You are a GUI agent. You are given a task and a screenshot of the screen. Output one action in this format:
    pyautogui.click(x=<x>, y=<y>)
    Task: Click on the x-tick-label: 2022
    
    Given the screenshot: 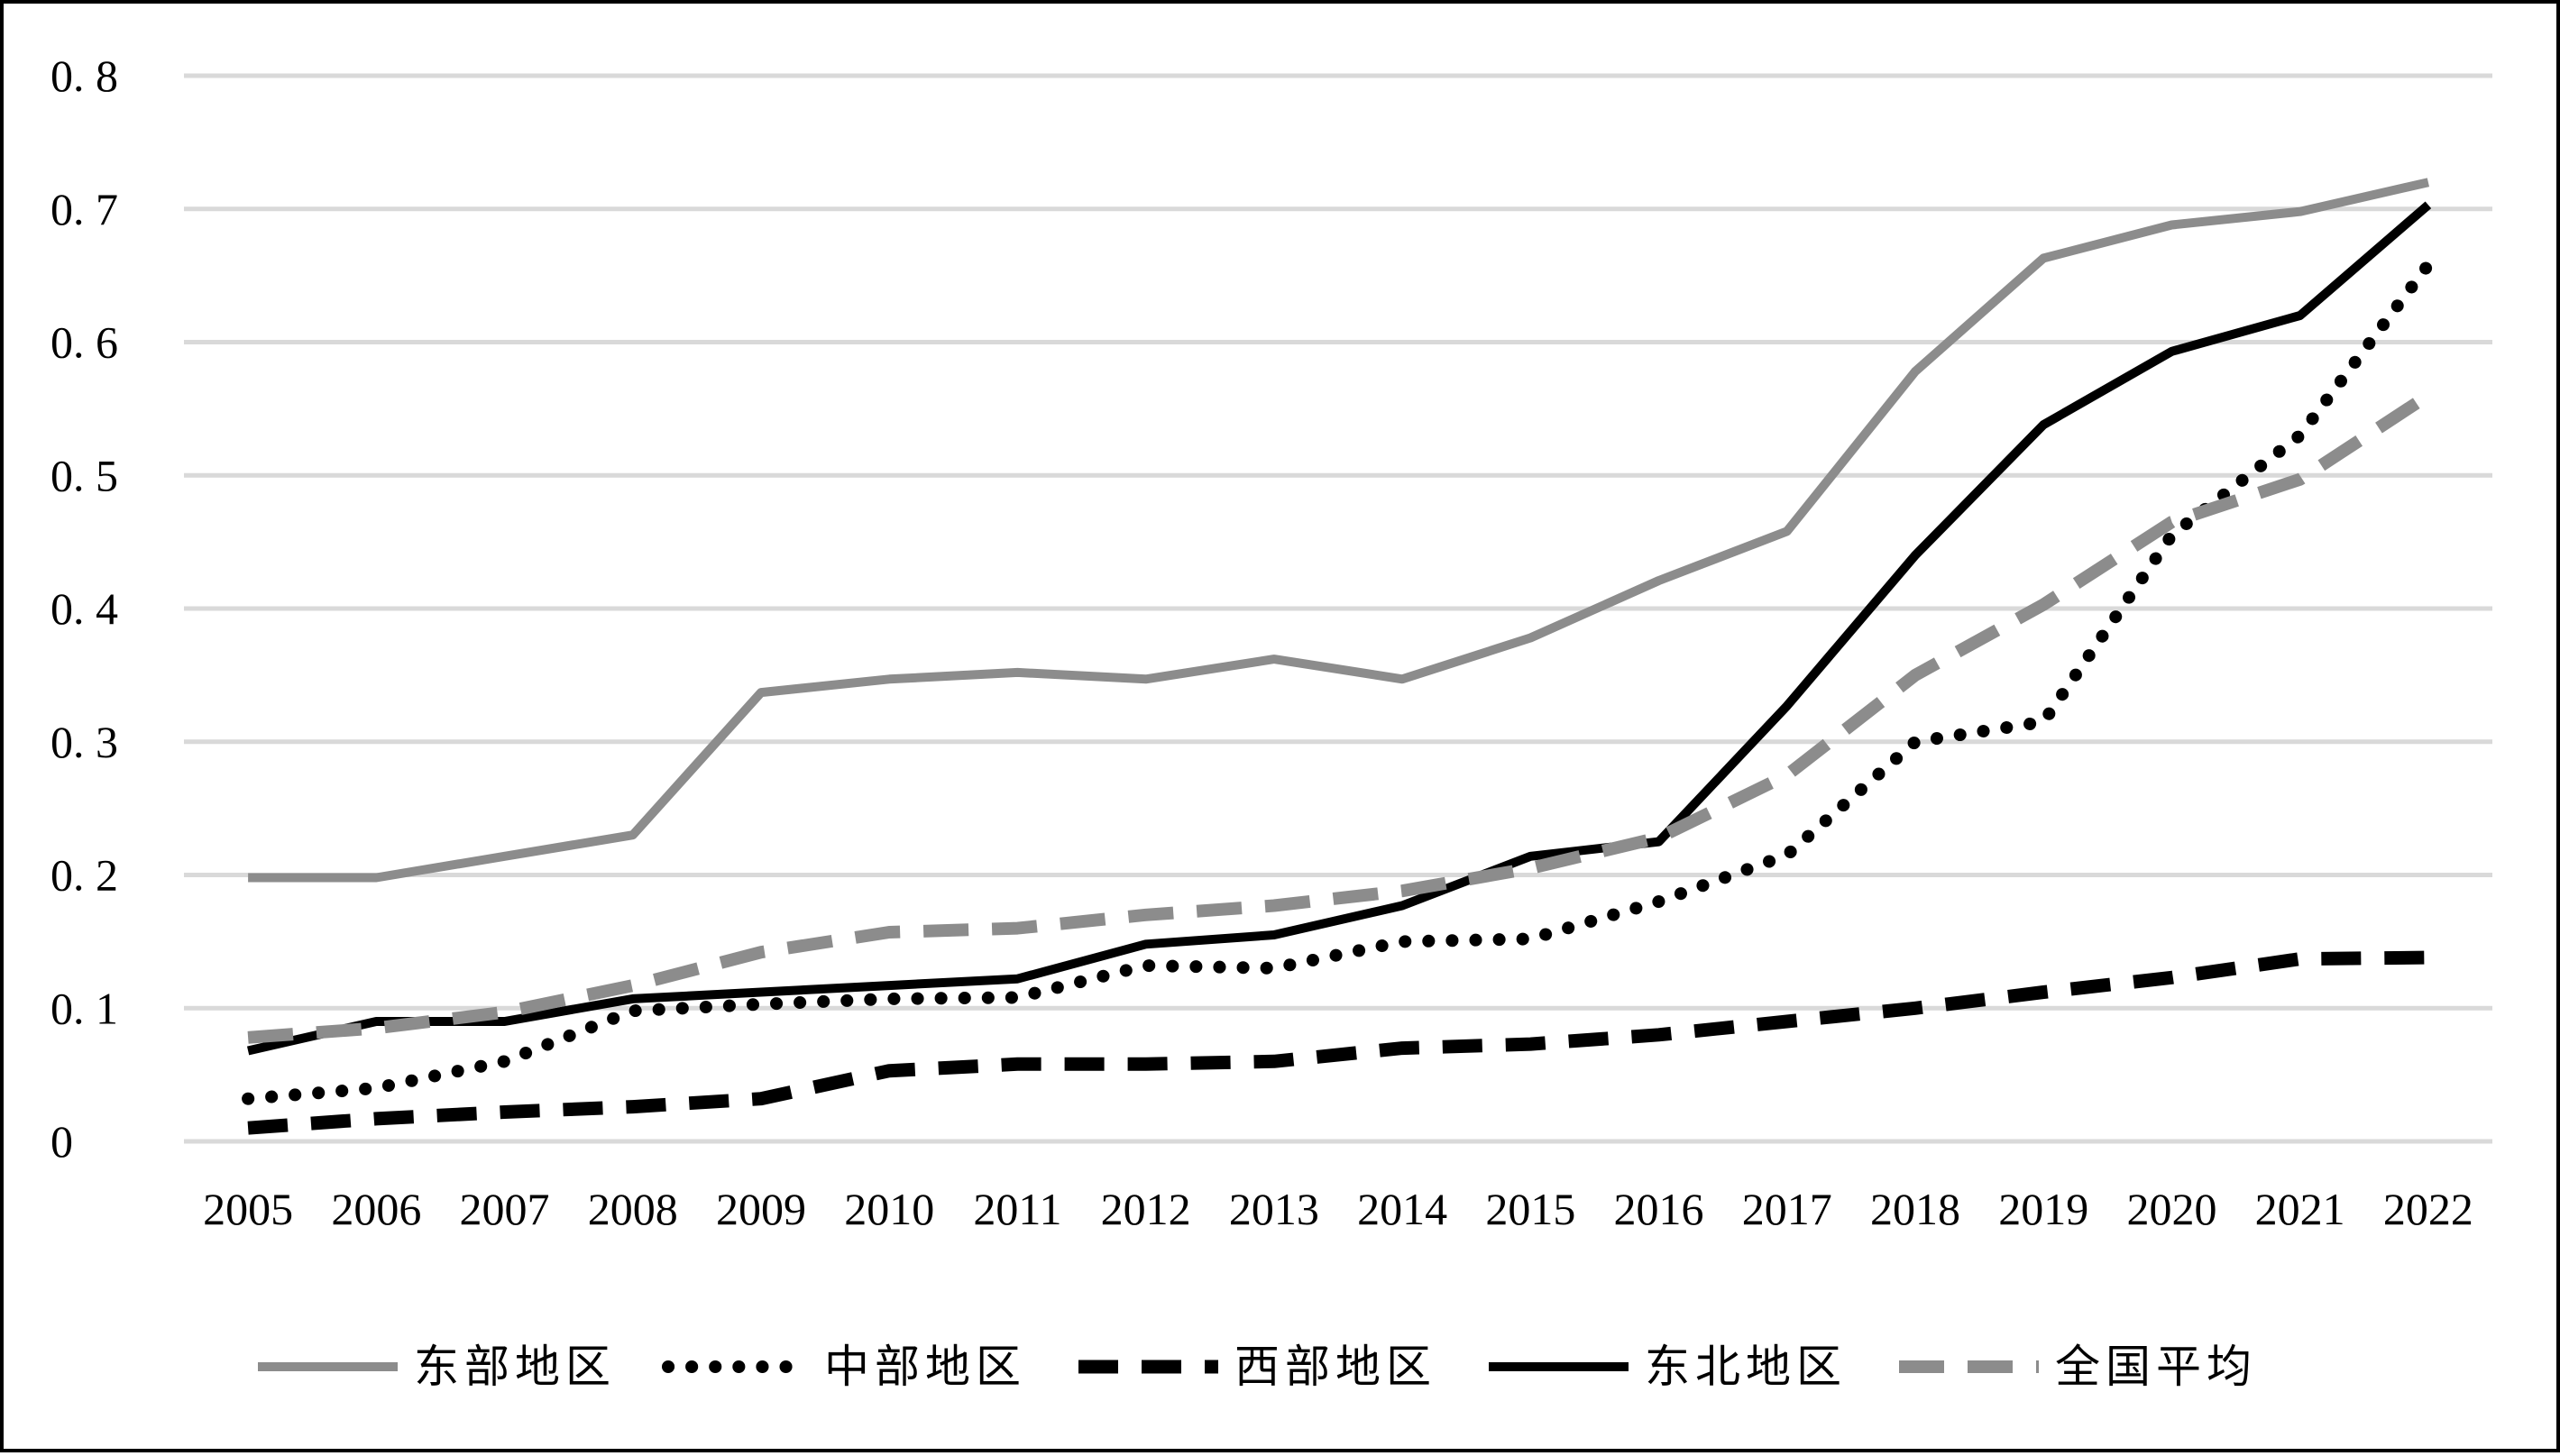 What is the action you would take?
    pyautogui.click(x=2428, y=1209)
    